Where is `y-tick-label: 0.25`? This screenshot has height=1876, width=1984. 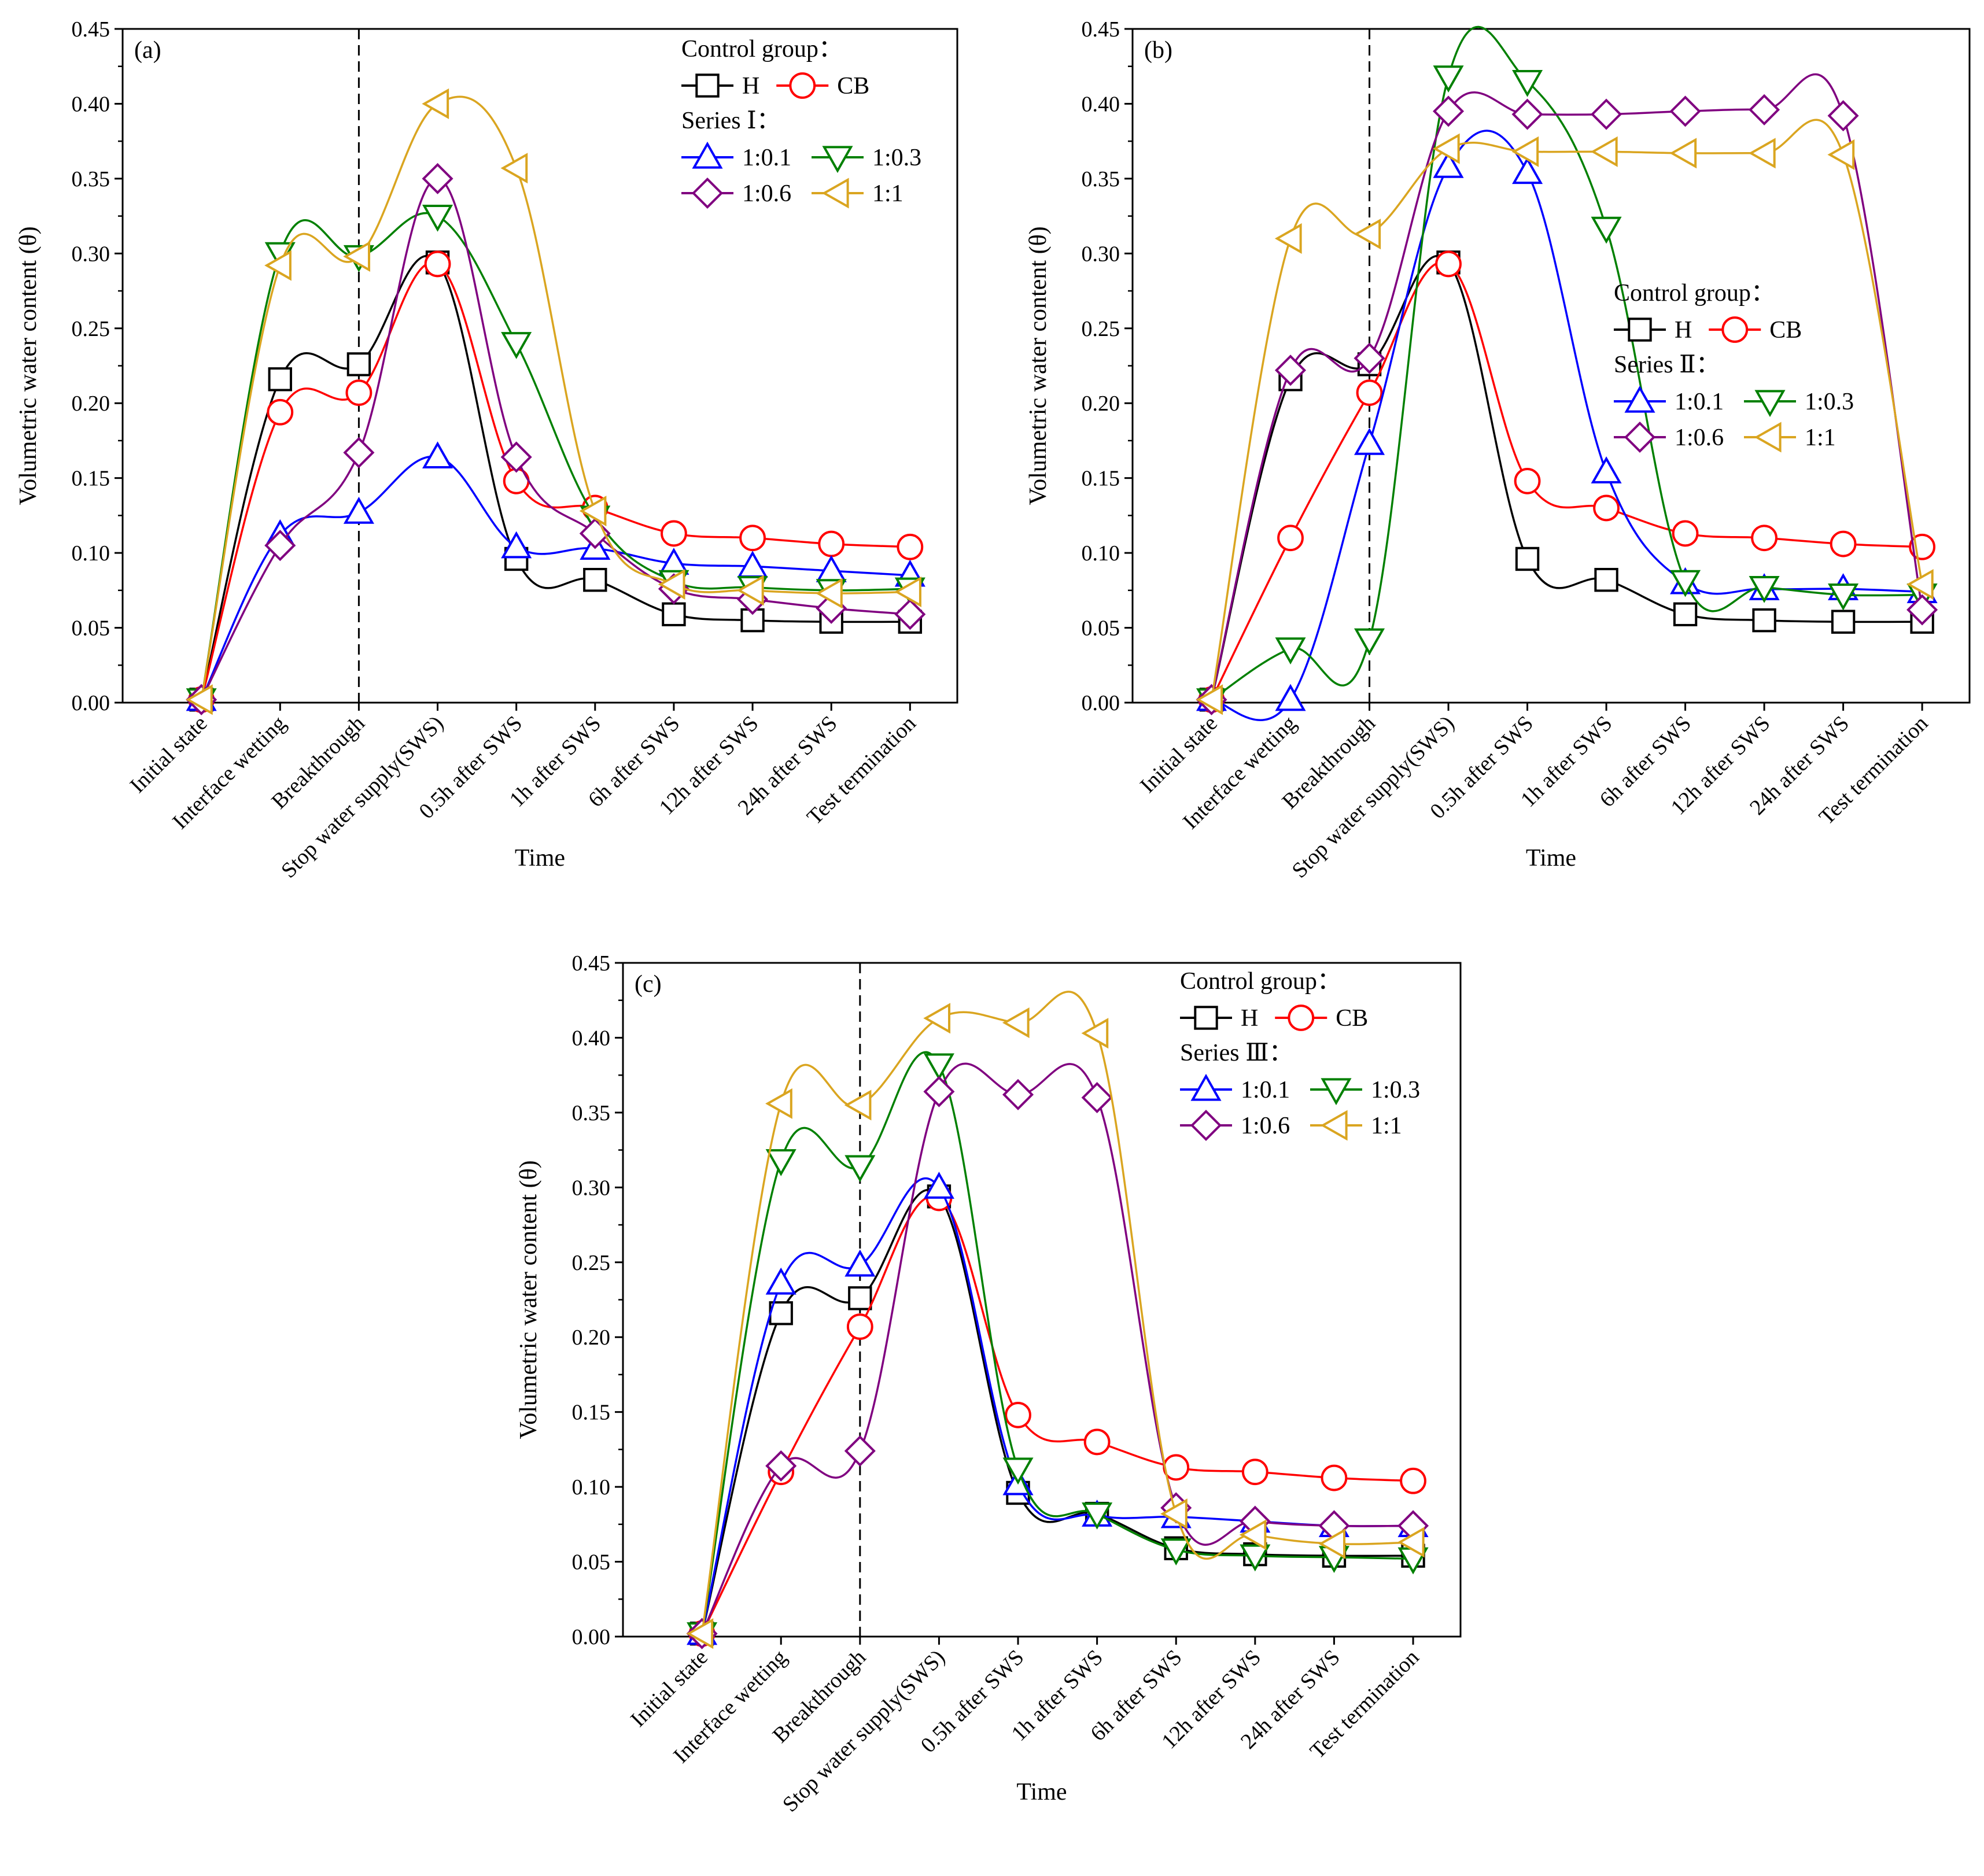 y-tick-label: 0.25 is located at coordinates (591, 1263).